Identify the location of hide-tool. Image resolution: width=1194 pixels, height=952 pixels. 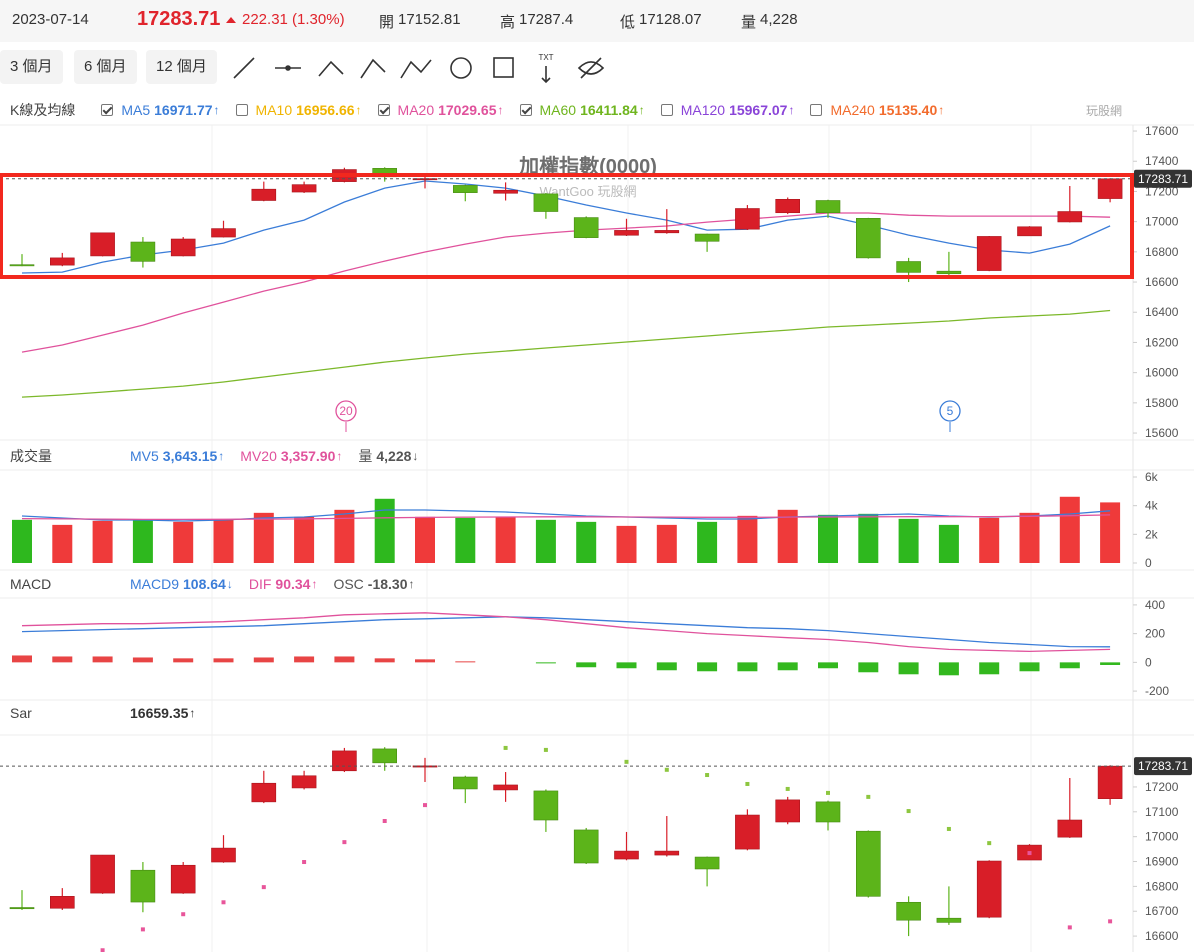
(591, 68).